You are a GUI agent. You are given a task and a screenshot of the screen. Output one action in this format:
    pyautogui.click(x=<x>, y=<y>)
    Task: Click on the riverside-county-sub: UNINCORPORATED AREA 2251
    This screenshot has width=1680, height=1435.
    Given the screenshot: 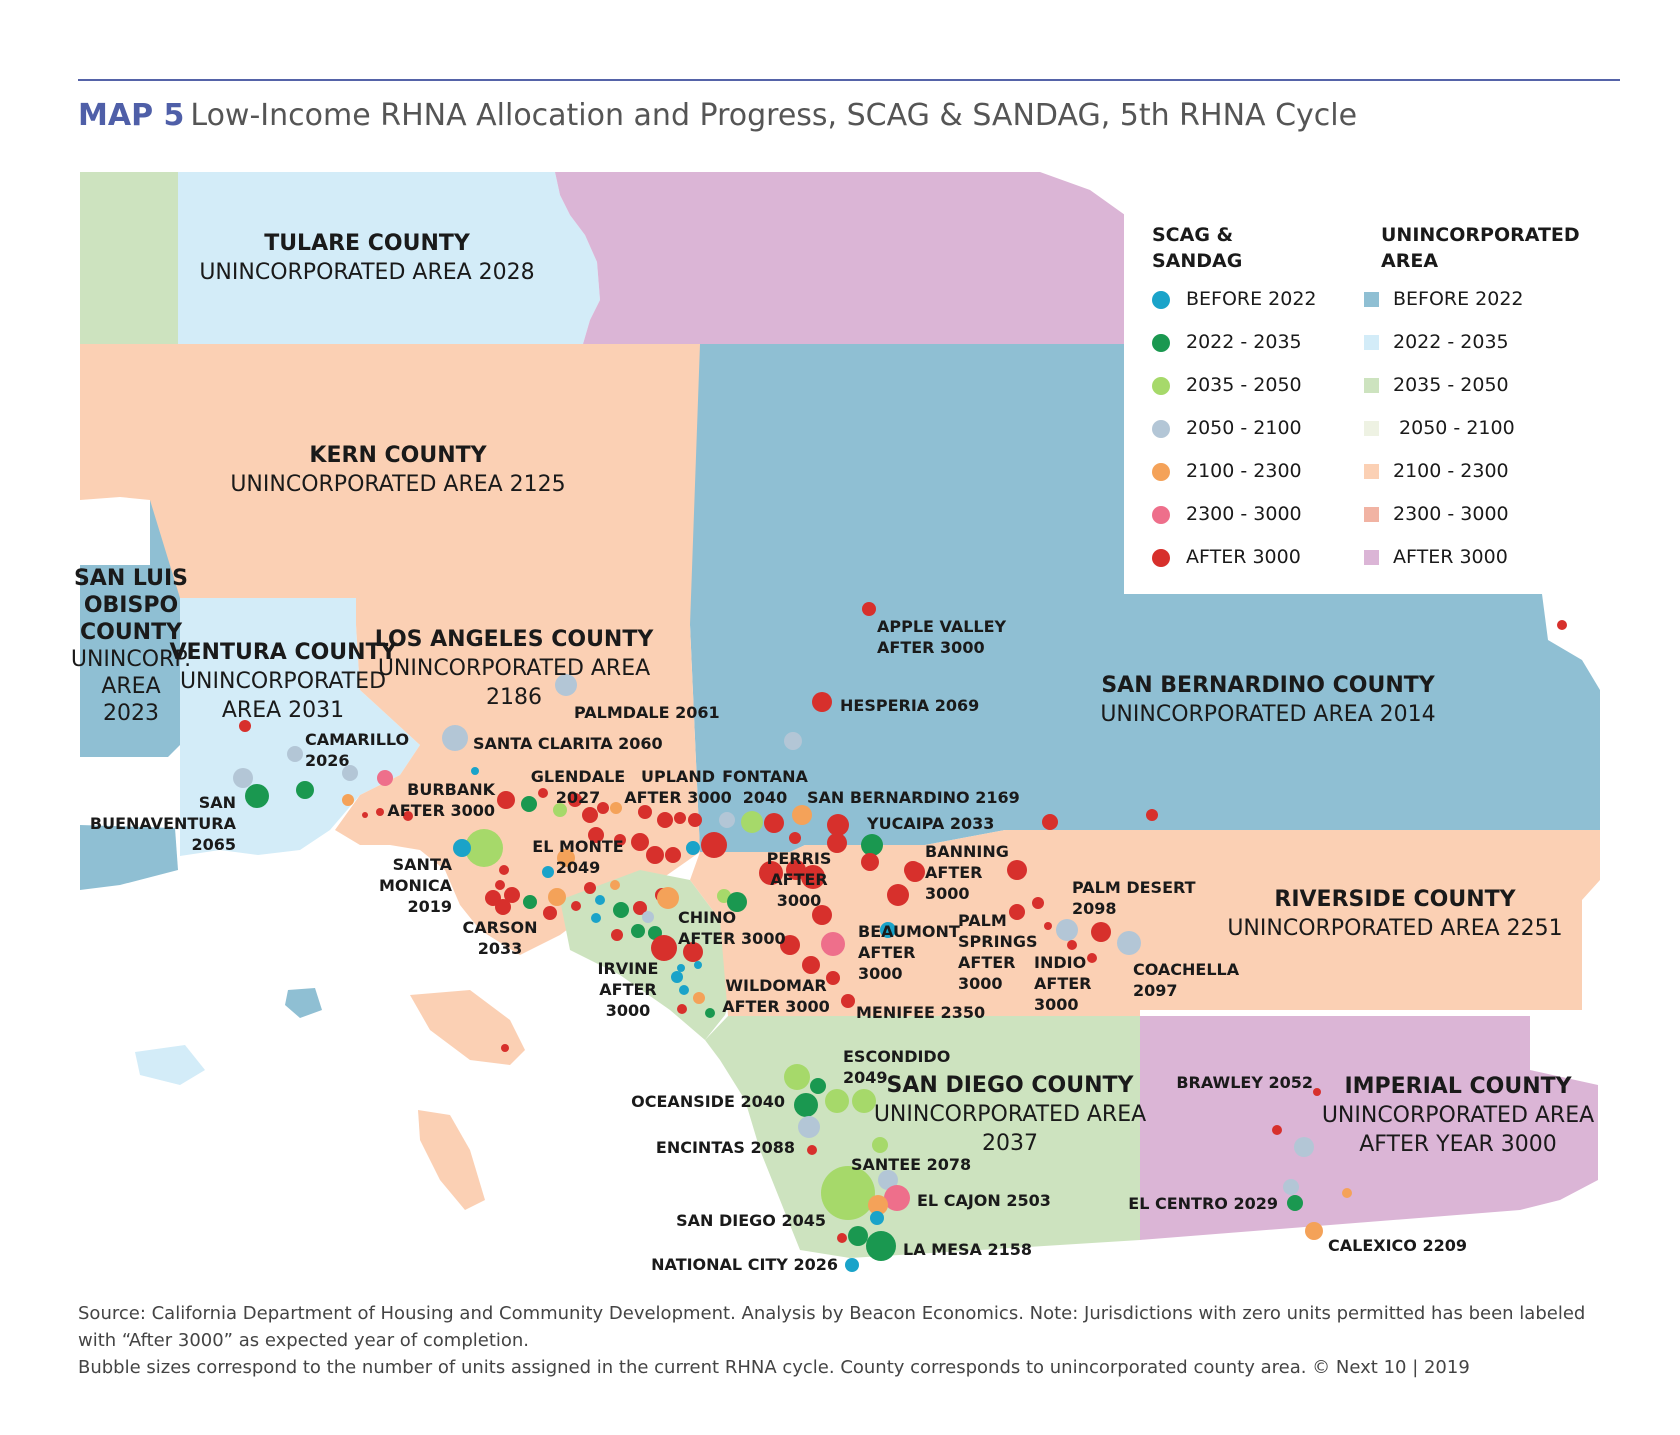 What is the action you would take?
    pyautogui.click(x=1394, y=928)
    